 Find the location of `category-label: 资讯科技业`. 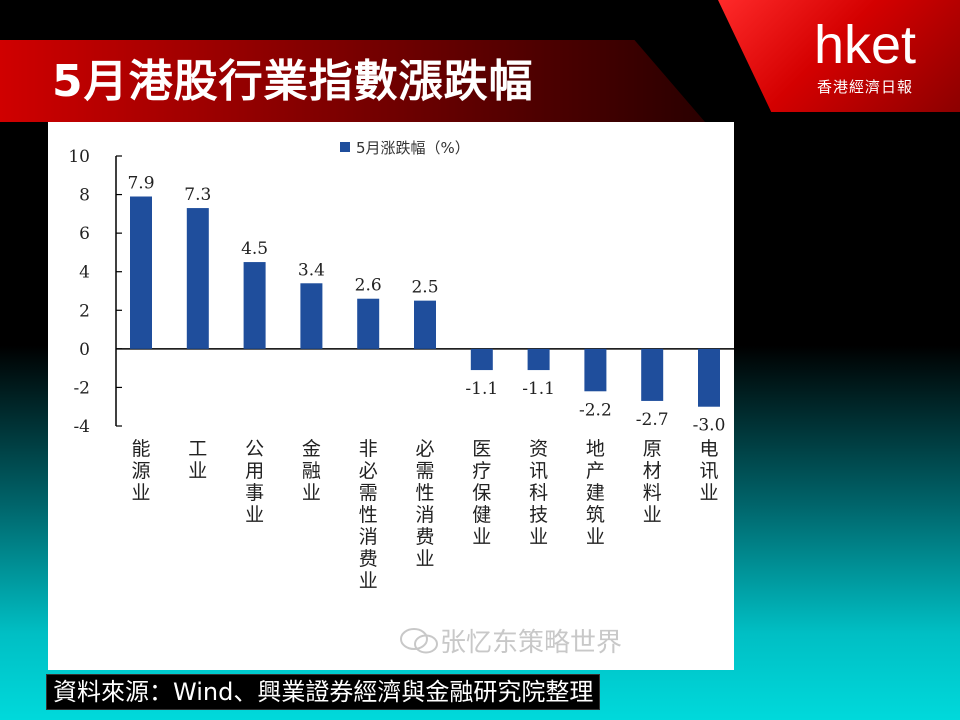

category-label: 资讯科技业 is located at coordinates (538, 493).